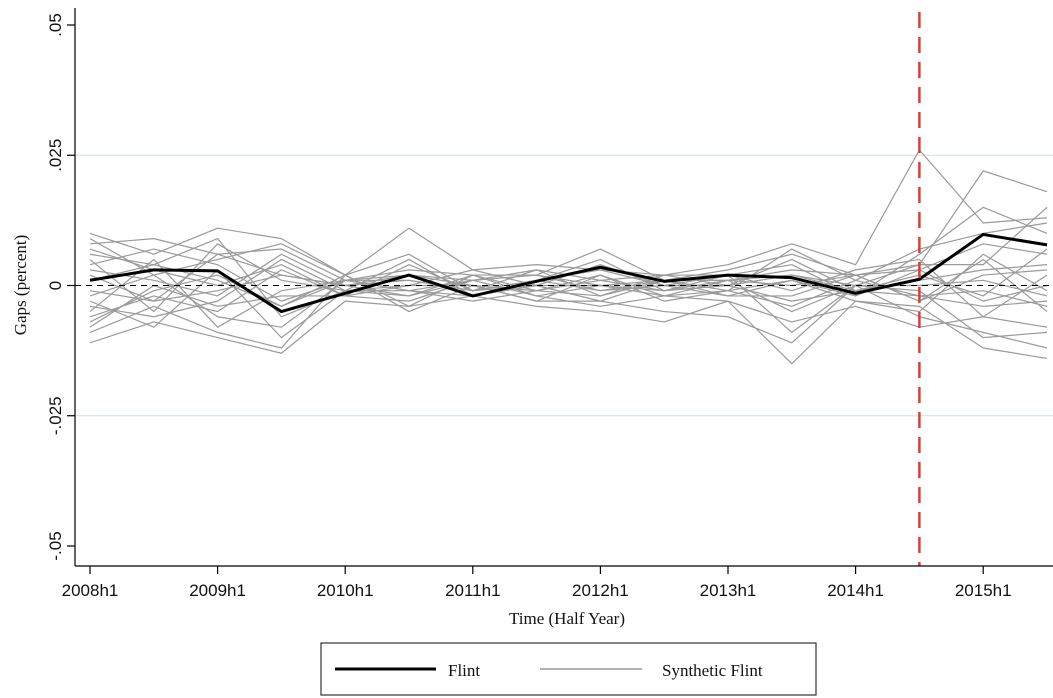 The image size is (1053, 698). Describe the element at coordinates (728, 590) in the screenshot. I see `x-tick-label-5: 2013h1` at that location.